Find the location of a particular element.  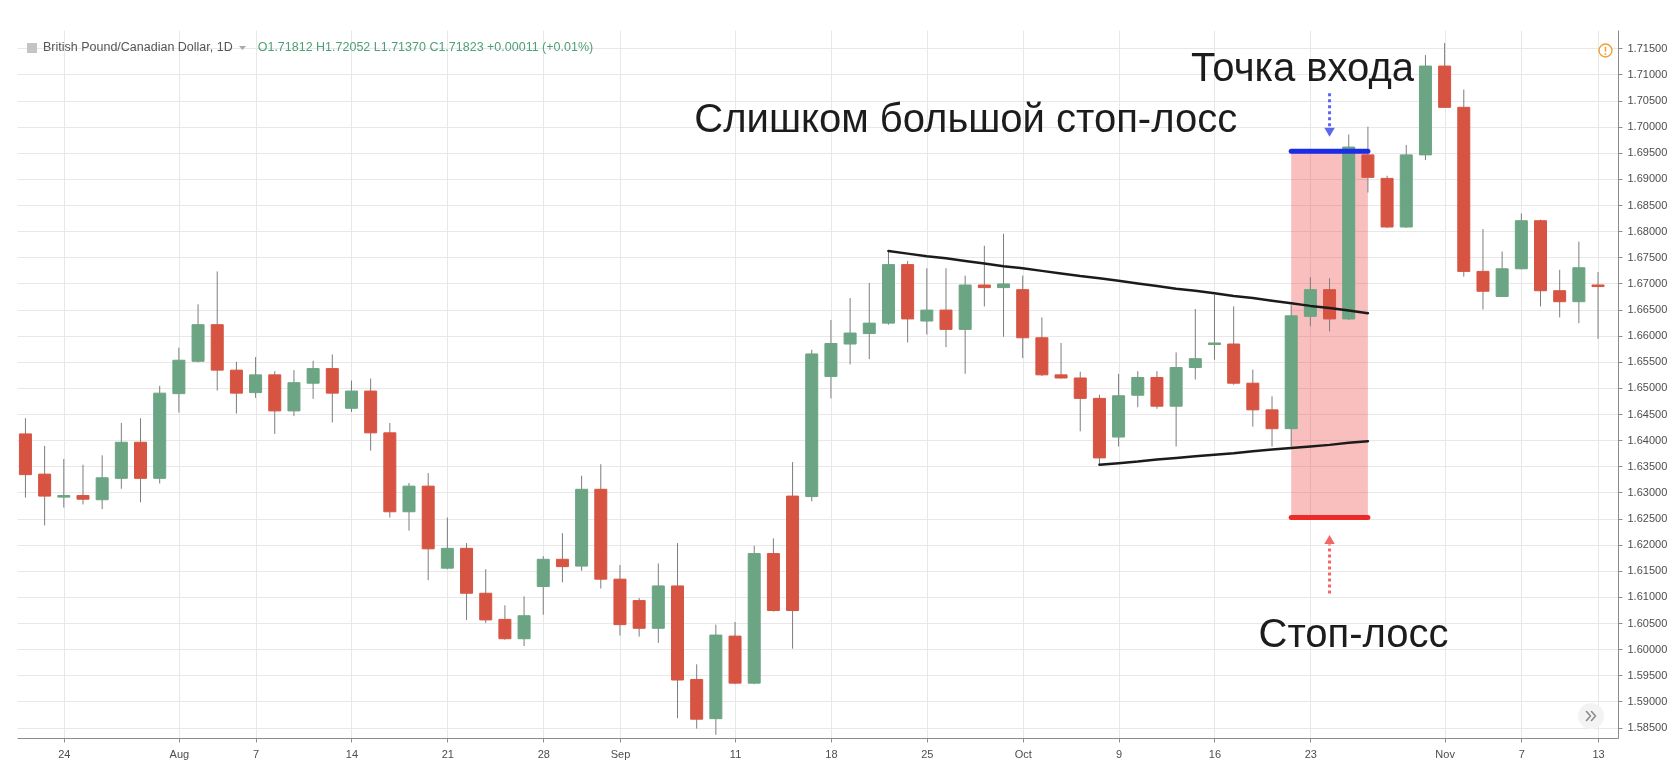

y-tick-label: 1.62500 is located at coordinates (1647, 518).